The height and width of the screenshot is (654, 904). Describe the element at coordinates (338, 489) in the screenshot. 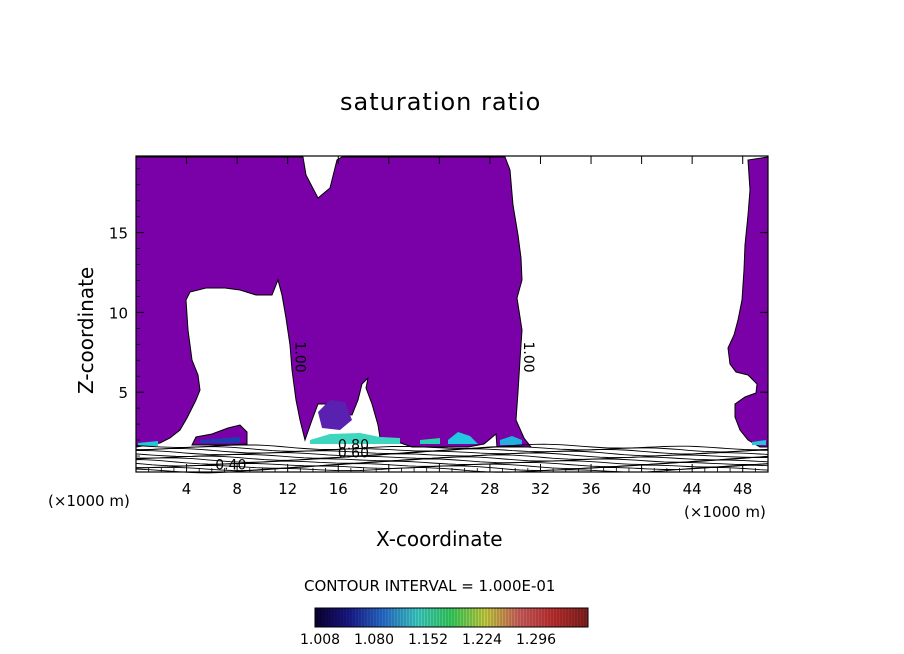

I see `x-tick-label: 16` at that location.